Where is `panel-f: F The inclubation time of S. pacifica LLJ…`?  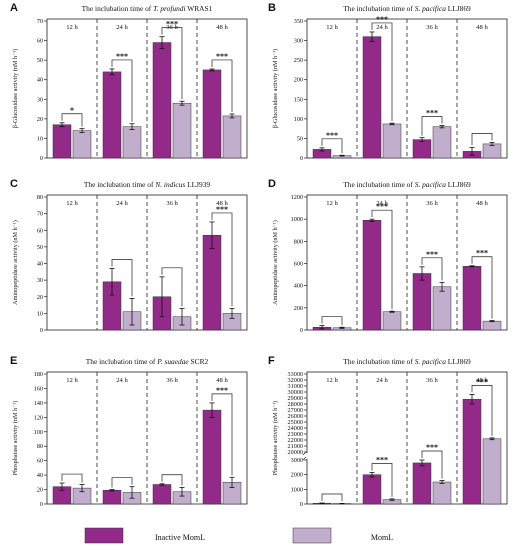 panel-f: F The inclubation time of S. pacifica LLJ… is located at coordinates (388, 431).